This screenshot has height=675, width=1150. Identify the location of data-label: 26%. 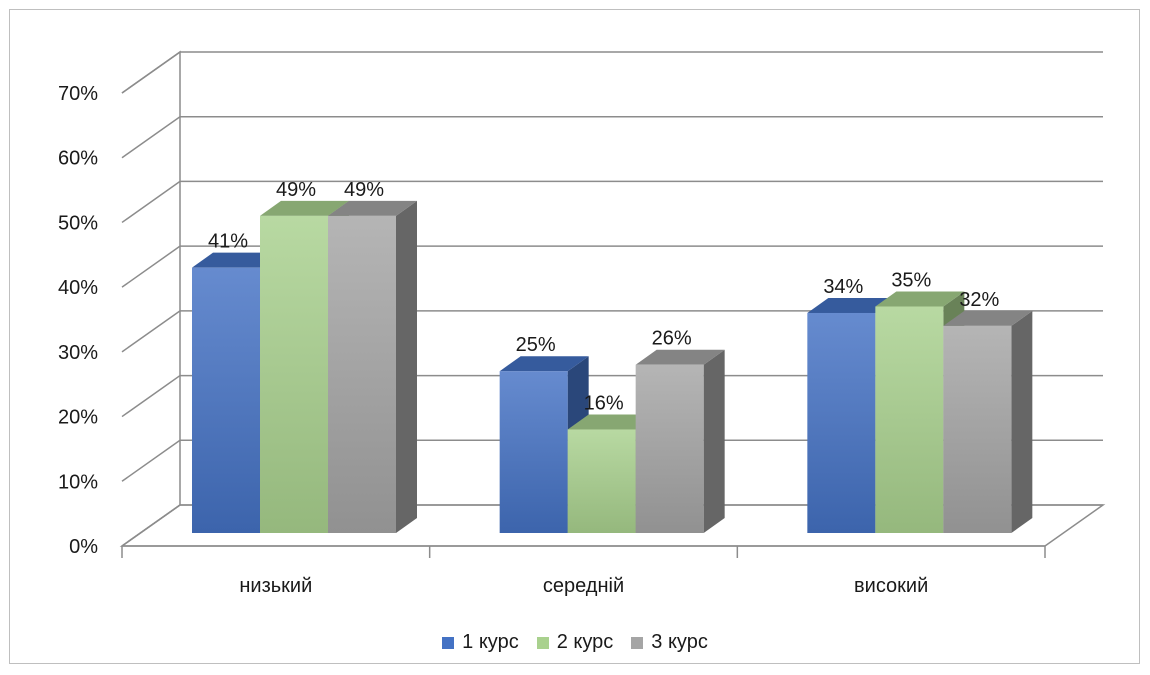
(672, 339).